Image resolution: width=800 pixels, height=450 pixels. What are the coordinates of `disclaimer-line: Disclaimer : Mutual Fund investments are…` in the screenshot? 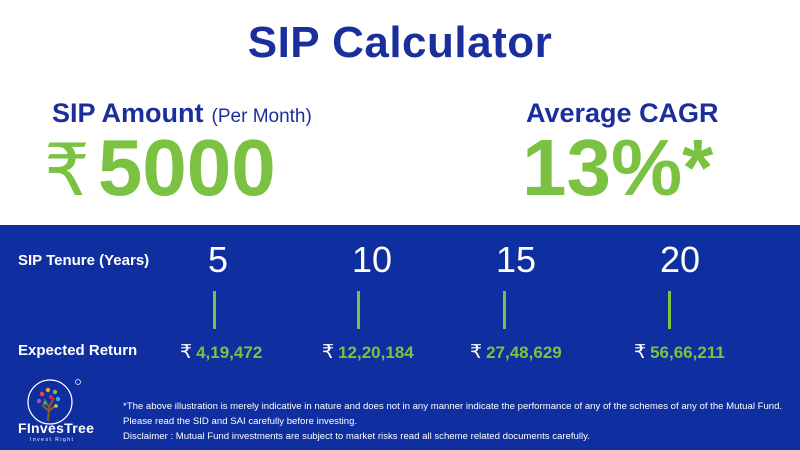 It's located at (356, 436).